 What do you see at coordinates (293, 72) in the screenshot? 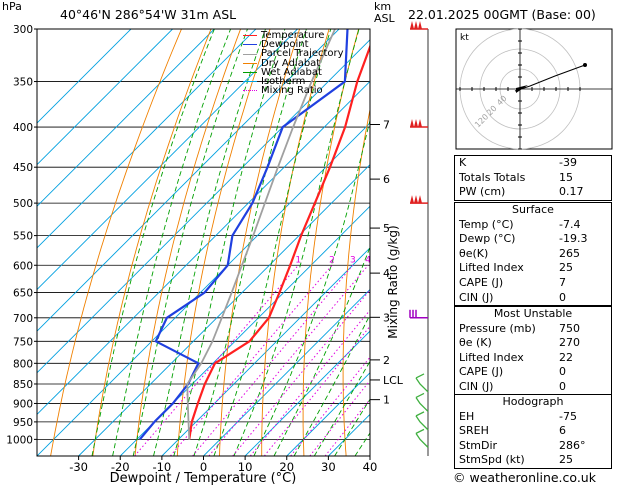
I see `legend-item: Wet Adiabat` at bounding box center [293, 72].